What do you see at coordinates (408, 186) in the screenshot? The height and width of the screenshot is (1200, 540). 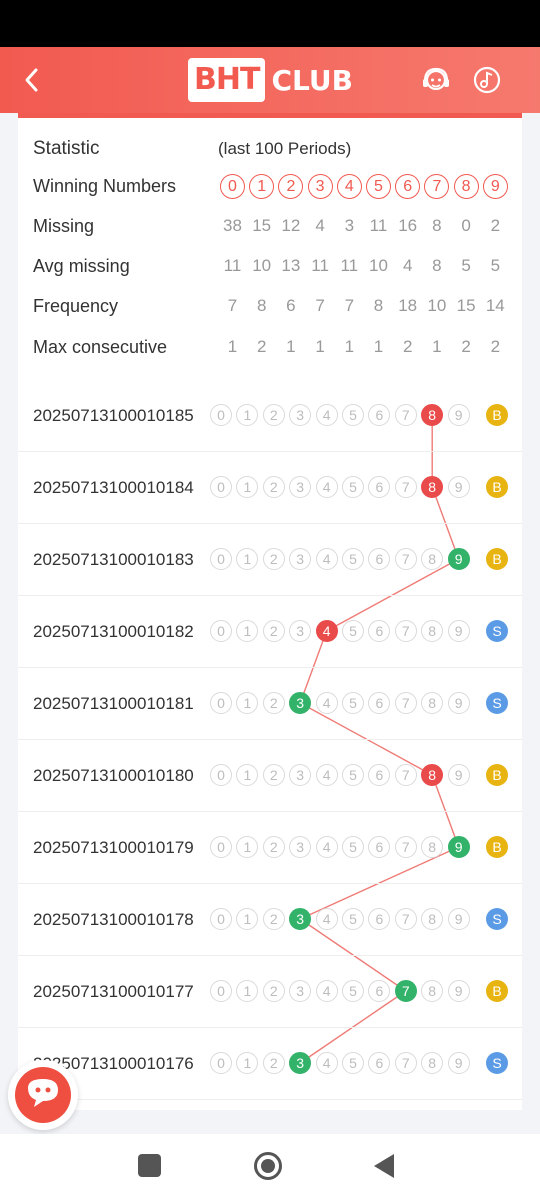 I see `winning-number-6: 6` at bounding box center [408, 186].